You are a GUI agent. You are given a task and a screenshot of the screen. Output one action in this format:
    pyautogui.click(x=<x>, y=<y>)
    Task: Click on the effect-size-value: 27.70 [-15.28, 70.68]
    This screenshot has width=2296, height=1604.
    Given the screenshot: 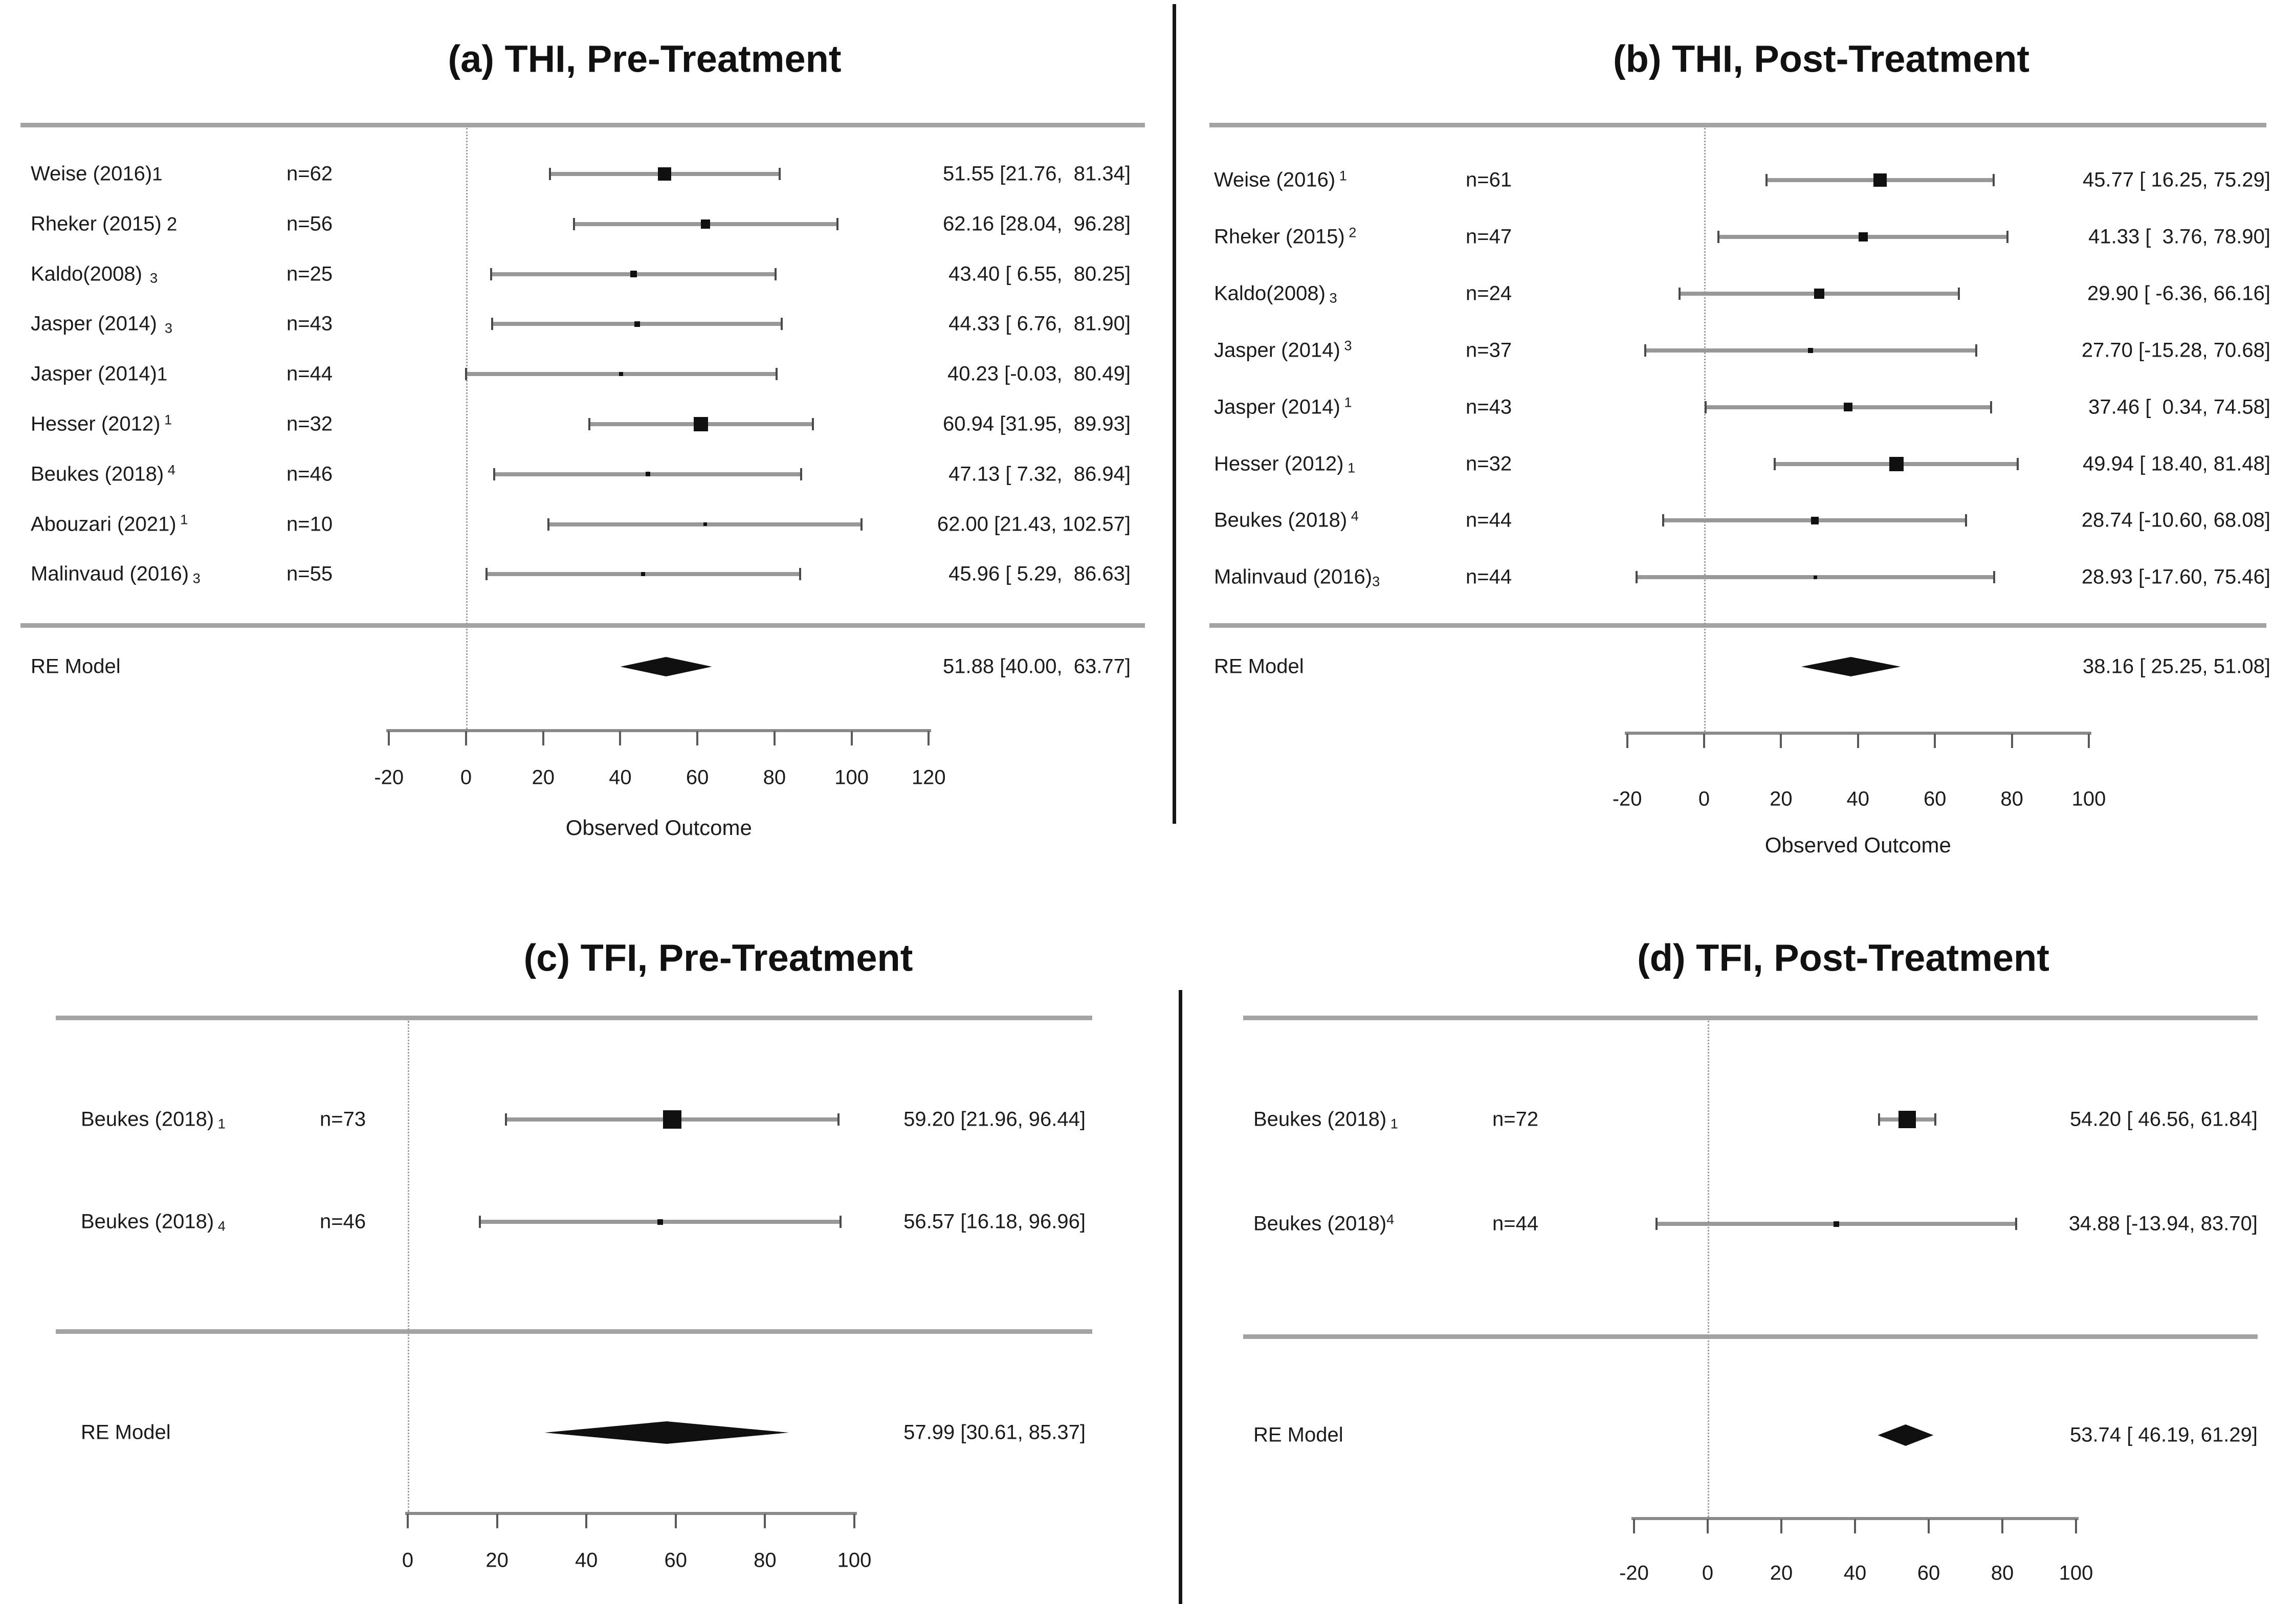 What is the action you would take?
    pyautogui.click(x=2175, y=350)
    